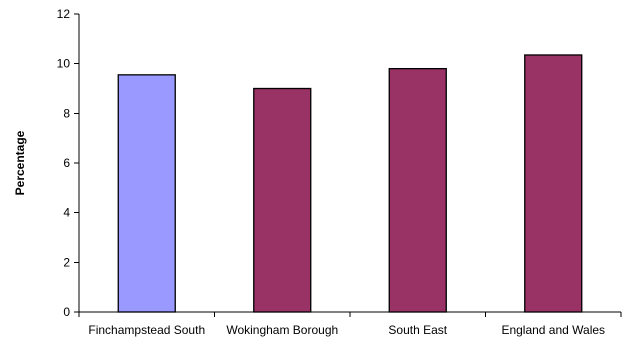 Image resolution: width=631 pixels, height=339 pixels. I want to click on y-tick-label: 0, so click(66, 312).